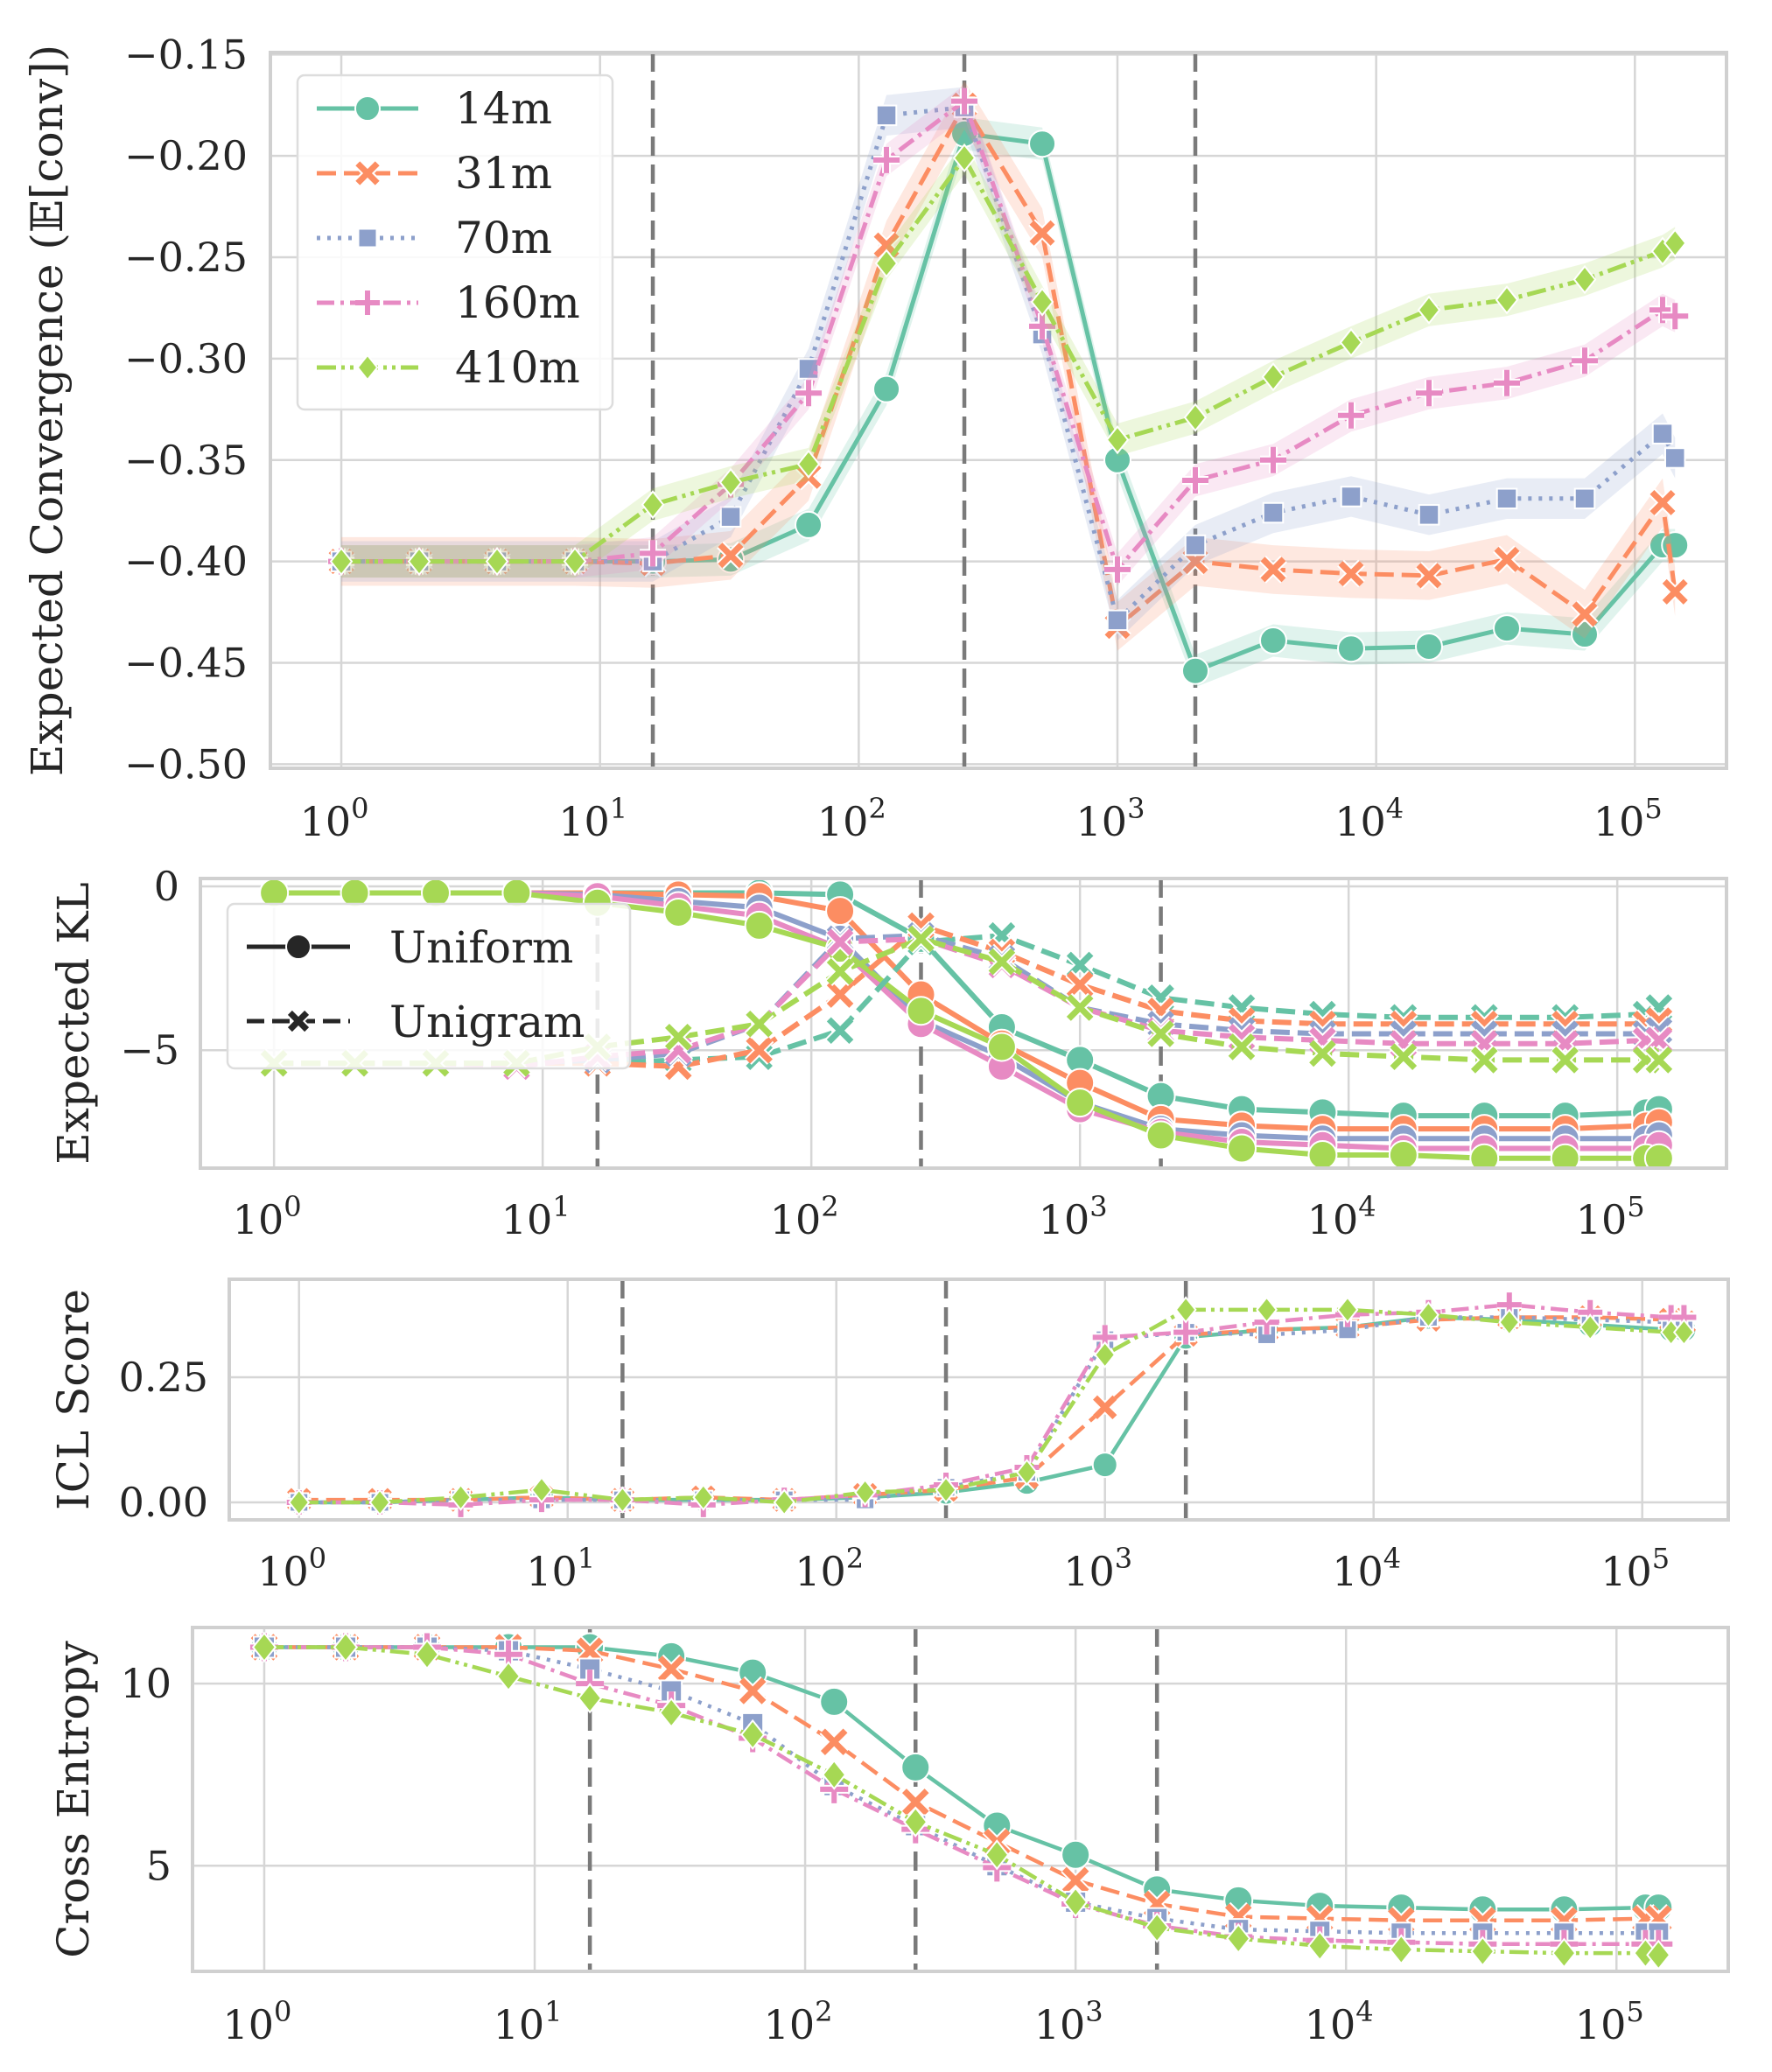 This screenshot has width=1772, height=2072. Describe the element at coordinates (146, 1683) in the screenshot. I see `y-tick-label: 10` at that location.